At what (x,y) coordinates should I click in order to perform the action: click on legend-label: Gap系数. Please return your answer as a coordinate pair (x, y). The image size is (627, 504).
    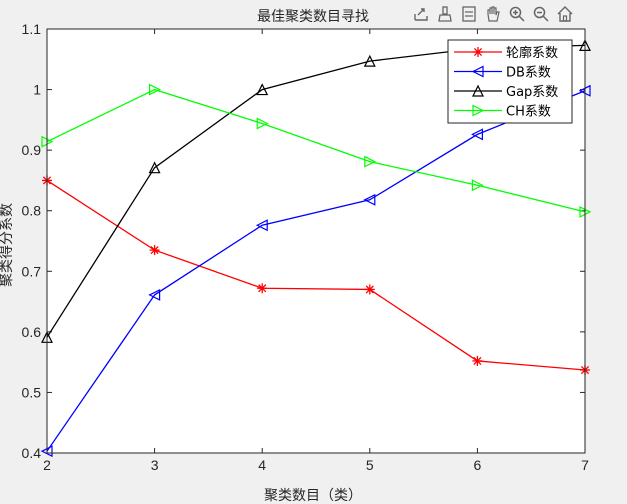
    Looking at the image, I should click on (532, 92).